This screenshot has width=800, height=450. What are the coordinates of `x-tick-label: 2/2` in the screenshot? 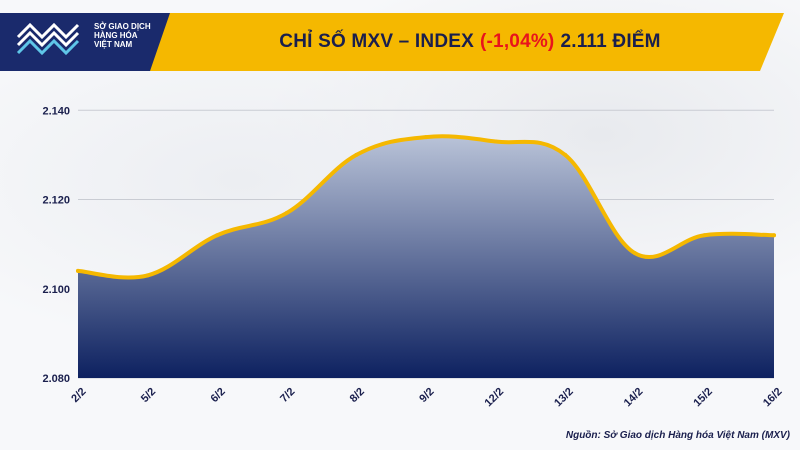 It's located at (78, 395).